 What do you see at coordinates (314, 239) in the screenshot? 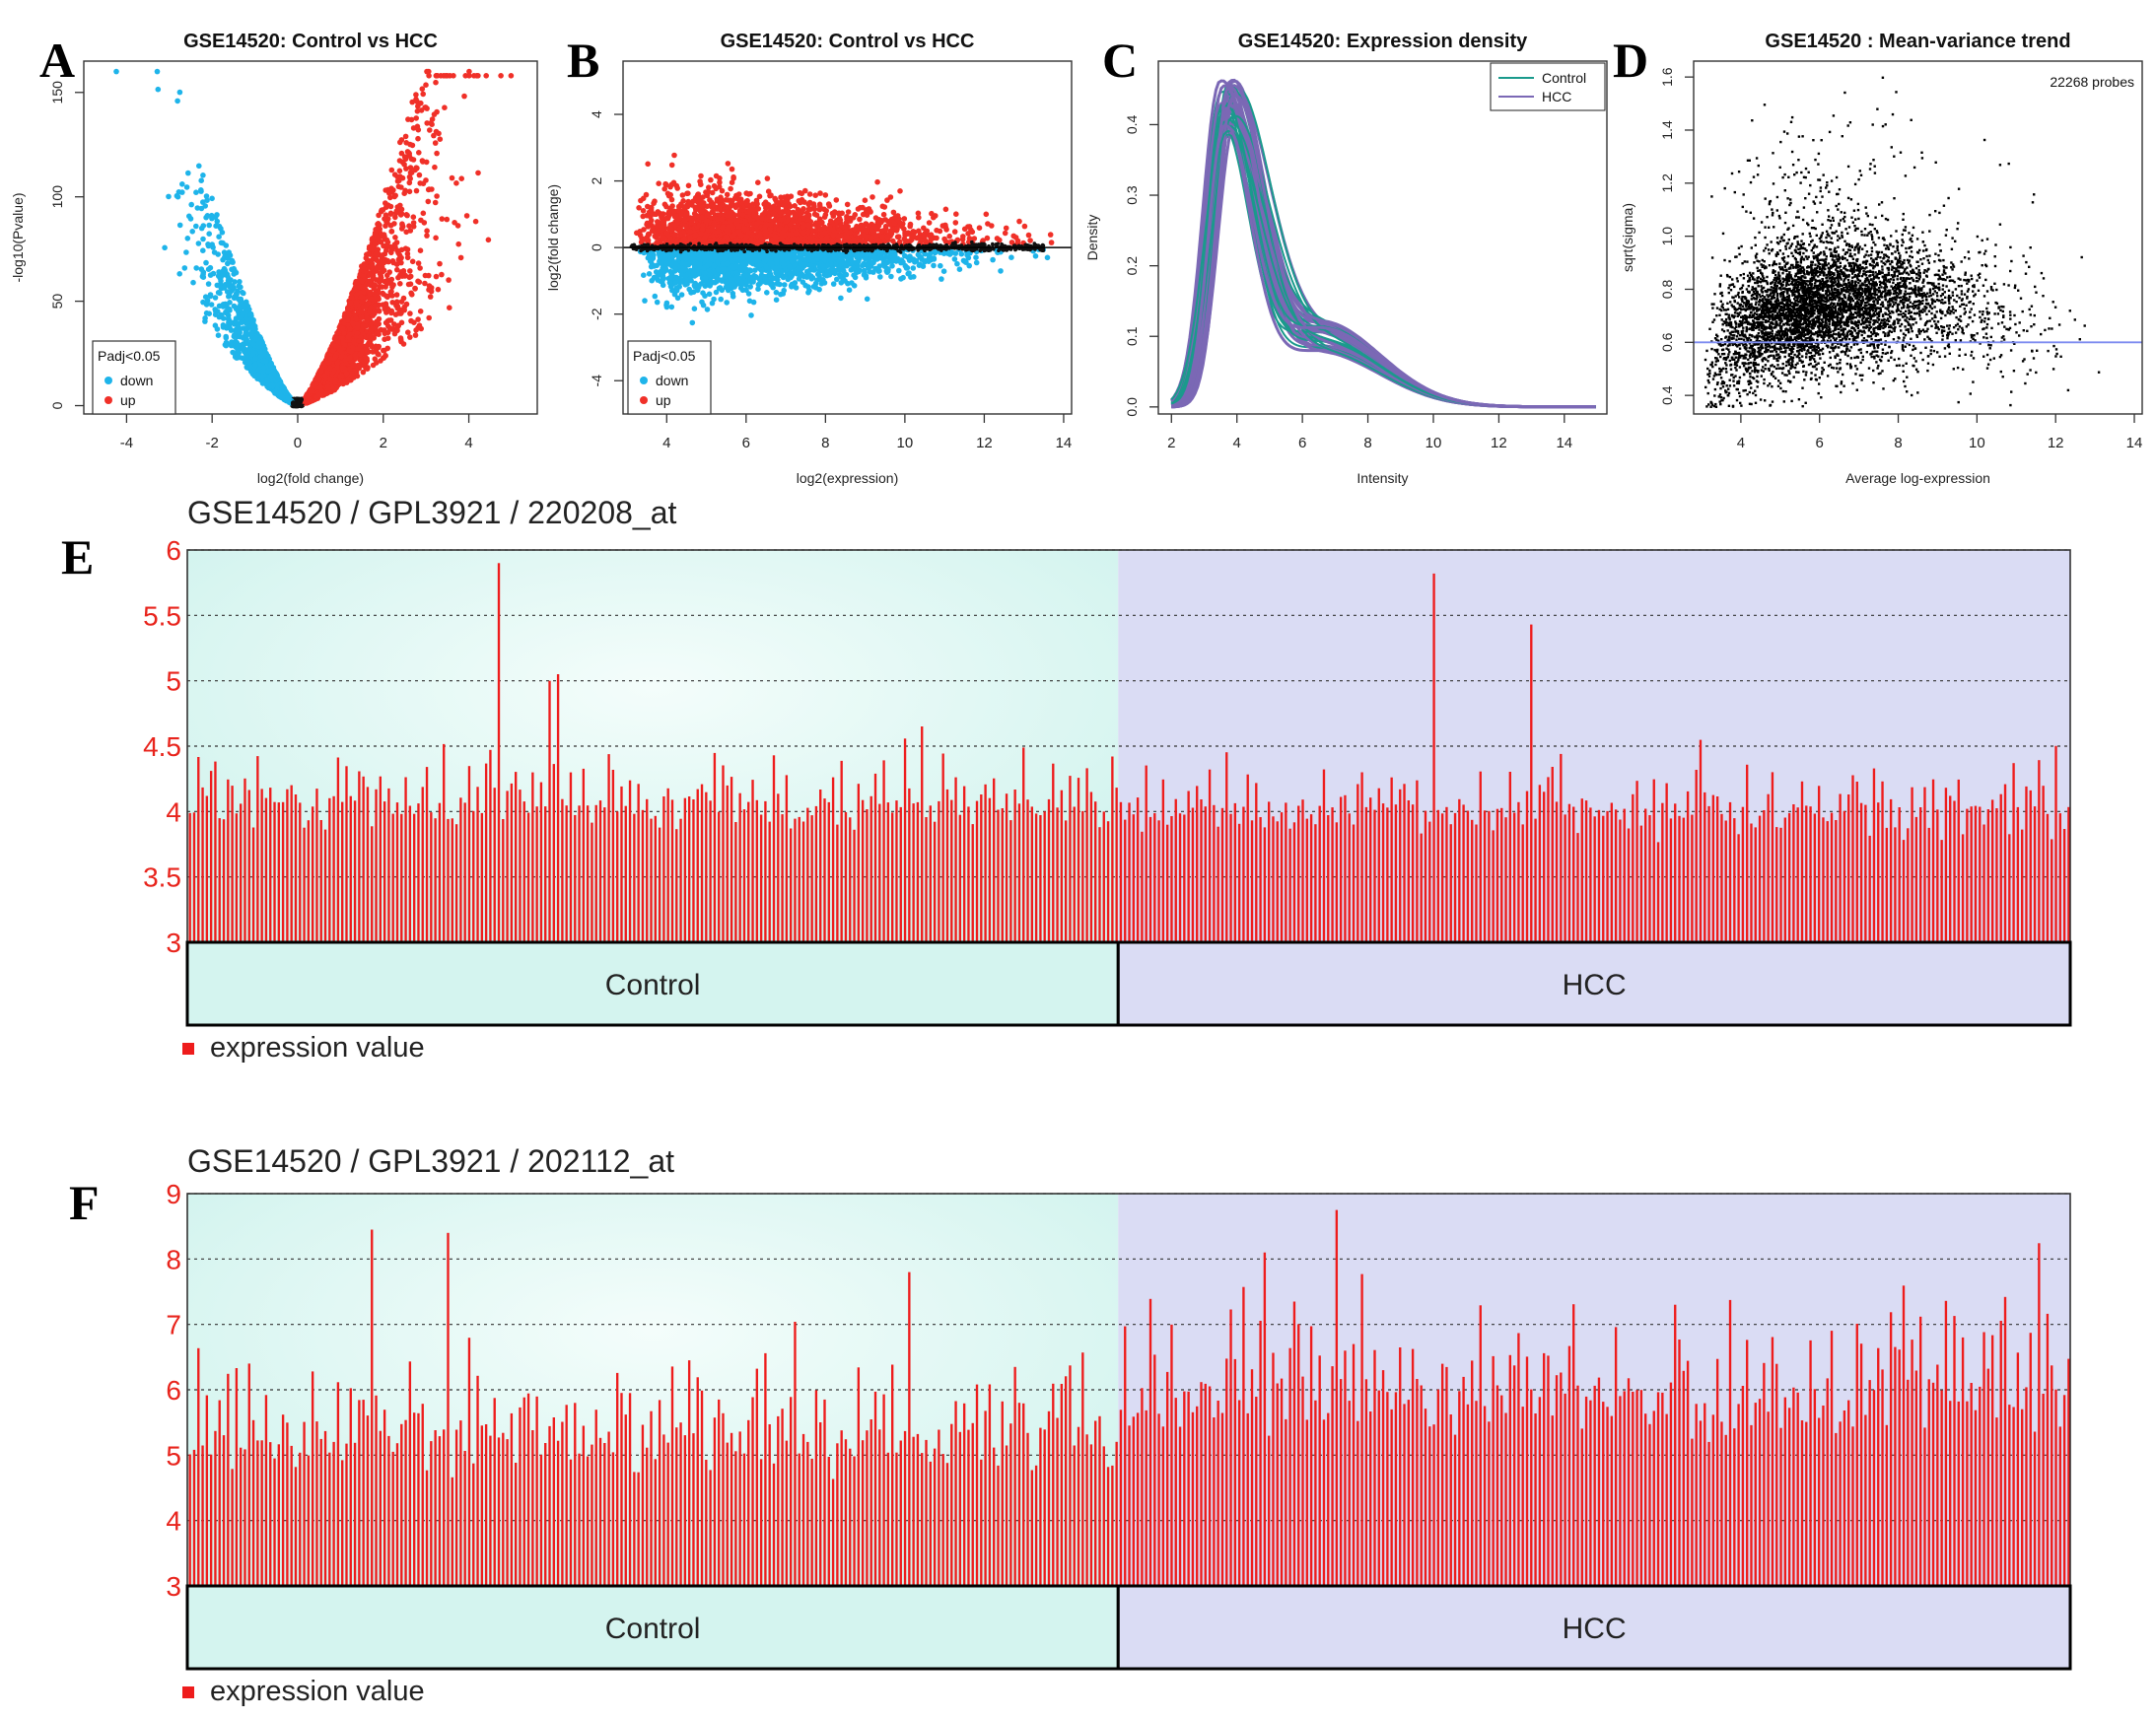
I see `volcano-points` at bounding box center [314, 239].